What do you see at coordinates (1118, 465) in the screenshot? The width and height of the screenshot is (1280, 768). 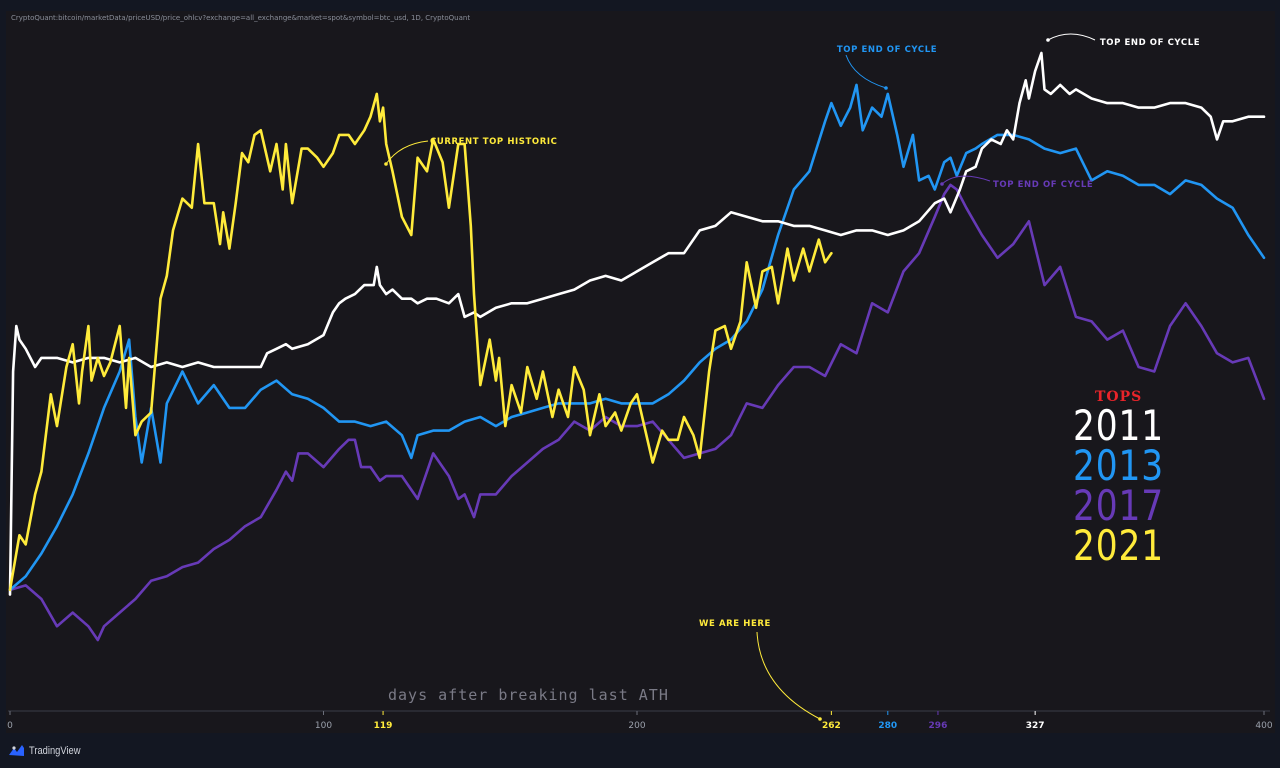 I see `legend-entry-2013: 2013` at bounding box center [1118, 465].